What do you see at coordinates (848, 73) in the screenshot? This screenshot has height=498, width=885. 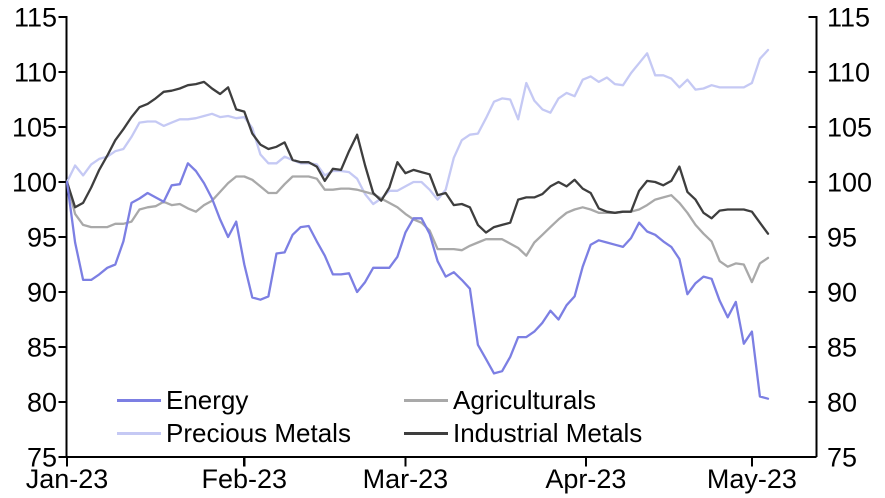 I see `y-tick-label-right: 110` at bounding box center [848, 73].